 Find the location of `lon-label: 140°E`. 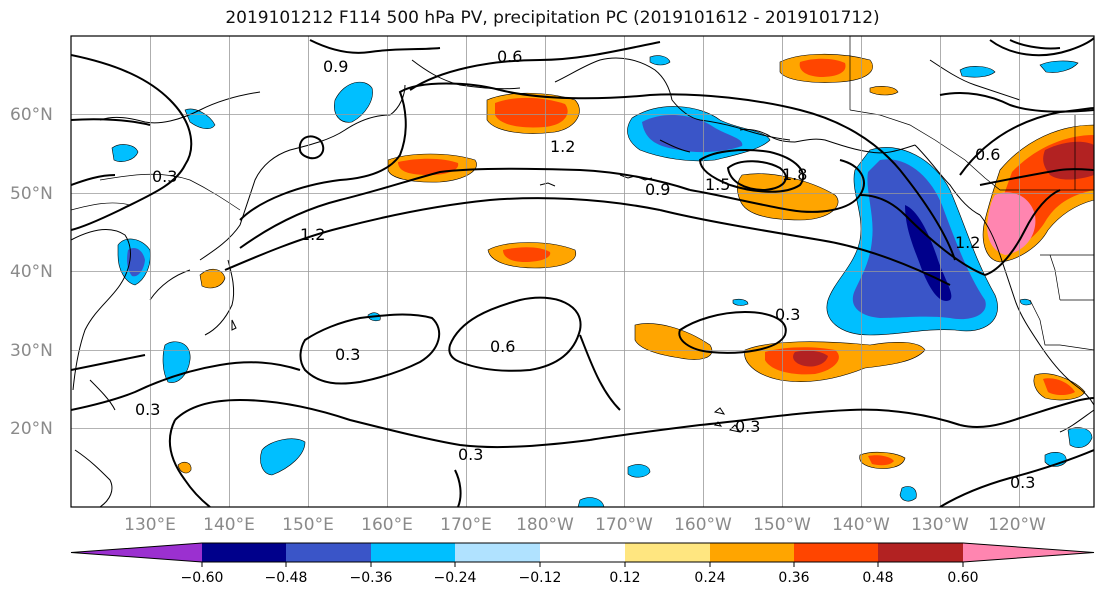

lon-label: 140°E is located at coordinates (229, 525).